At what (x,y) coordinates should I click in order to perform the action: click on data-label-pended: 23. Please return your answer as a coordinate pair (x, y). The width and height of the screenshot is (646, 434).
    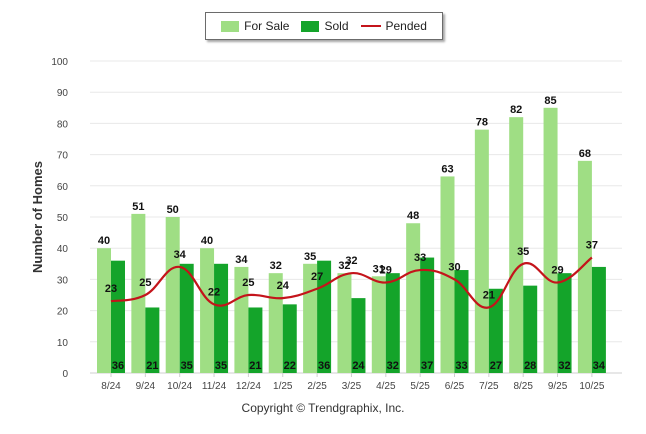
    Looking at the image, I should click on (111, 289).